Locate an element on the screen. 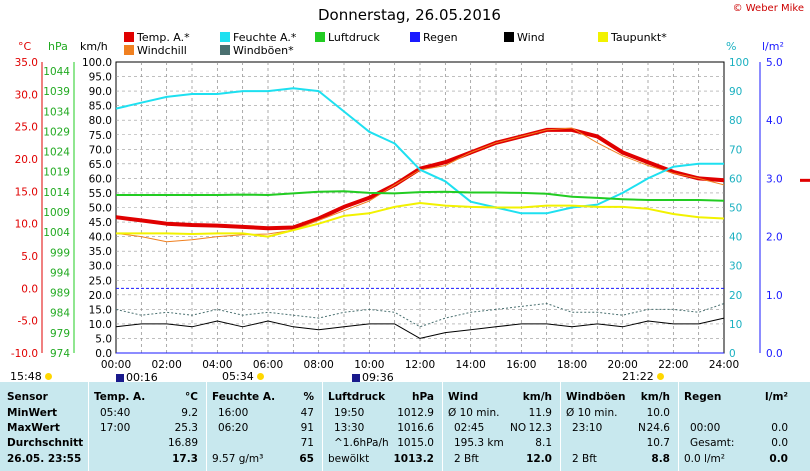 Image resolution: width=810 pixels, height=471 pixels. legend-label-humidity: Feuchte A.* is located at coordinates (265, 37).